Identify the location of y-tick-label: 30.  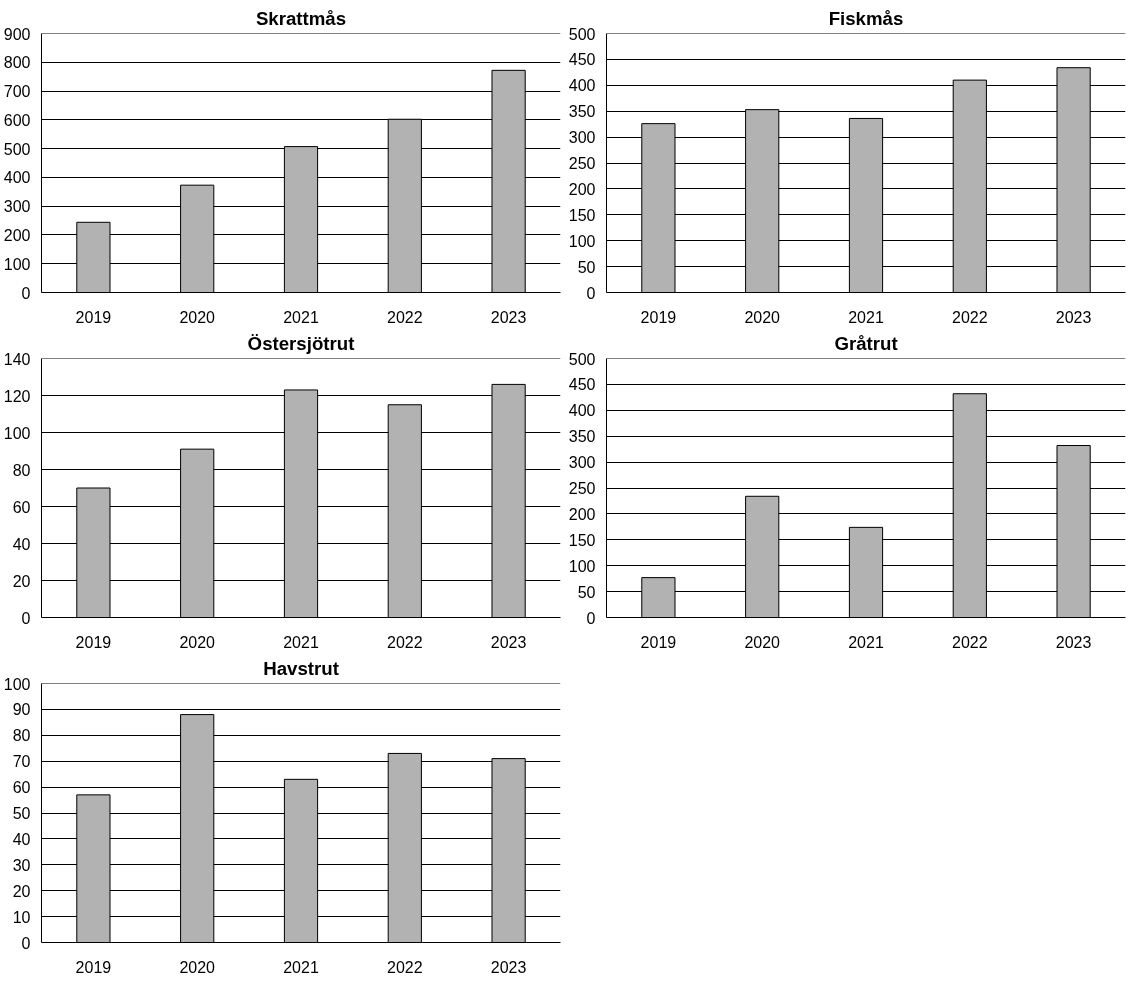
(21, 865).